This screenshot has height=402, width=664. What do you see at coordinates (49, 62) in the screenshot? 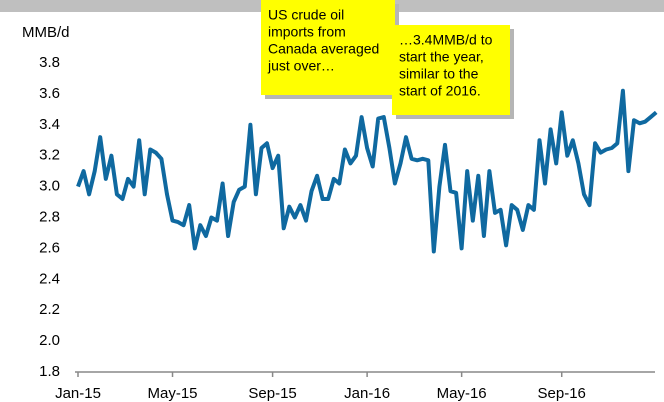
I see `y-tick-label: 3.8` at bounding box center [49, 62].